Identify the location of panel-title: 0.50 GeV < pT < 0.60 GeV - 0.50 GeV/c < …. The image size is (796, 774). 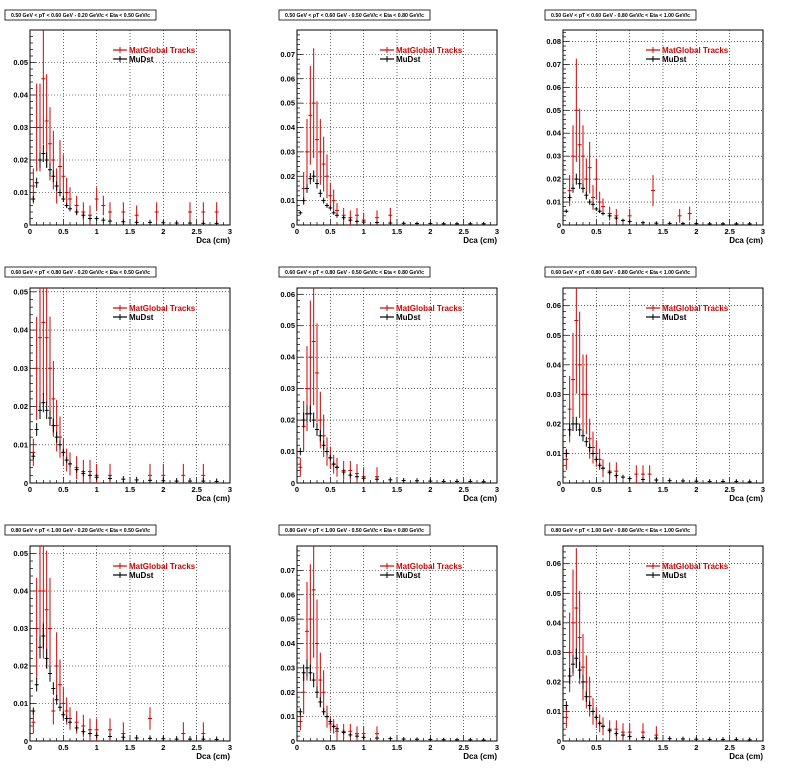
(354, 16).